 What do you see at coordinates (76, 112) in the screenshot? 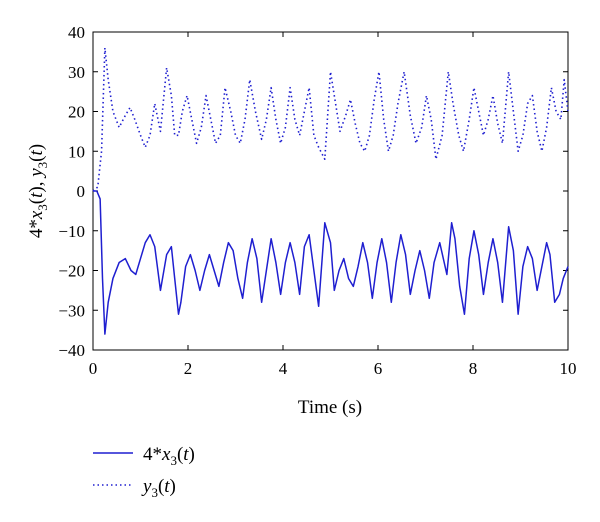
I see `y-tick-label: 20` at bounding box center [76, 112].